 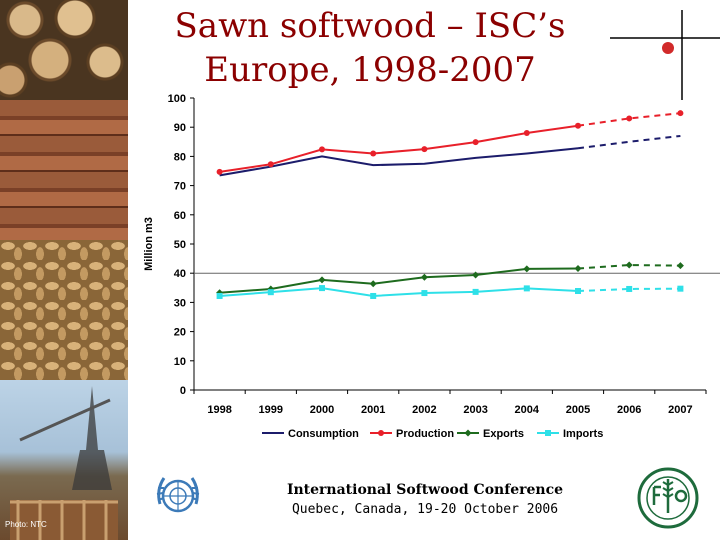 What do you see at coordinates (629, 142) in the screenshot?
I see `series-line-projected` at bounding box center [629, 142].